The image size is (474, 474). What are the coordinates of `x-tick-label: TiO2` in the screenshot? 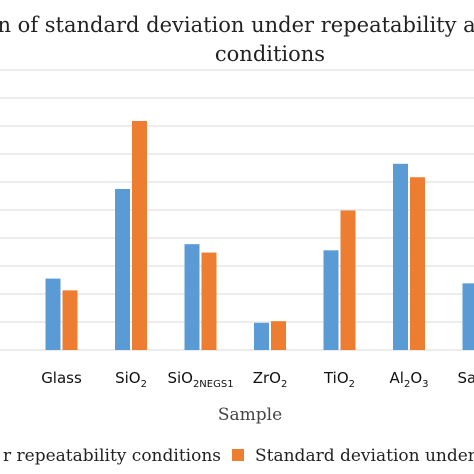 It's located at (339, 379).